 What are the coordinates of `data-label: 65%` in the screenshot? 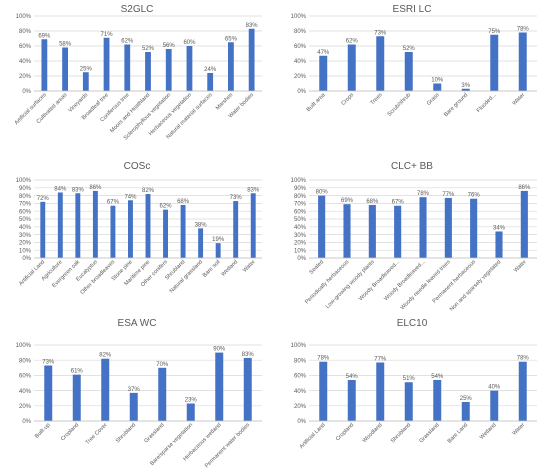 It's located at (231, 39).